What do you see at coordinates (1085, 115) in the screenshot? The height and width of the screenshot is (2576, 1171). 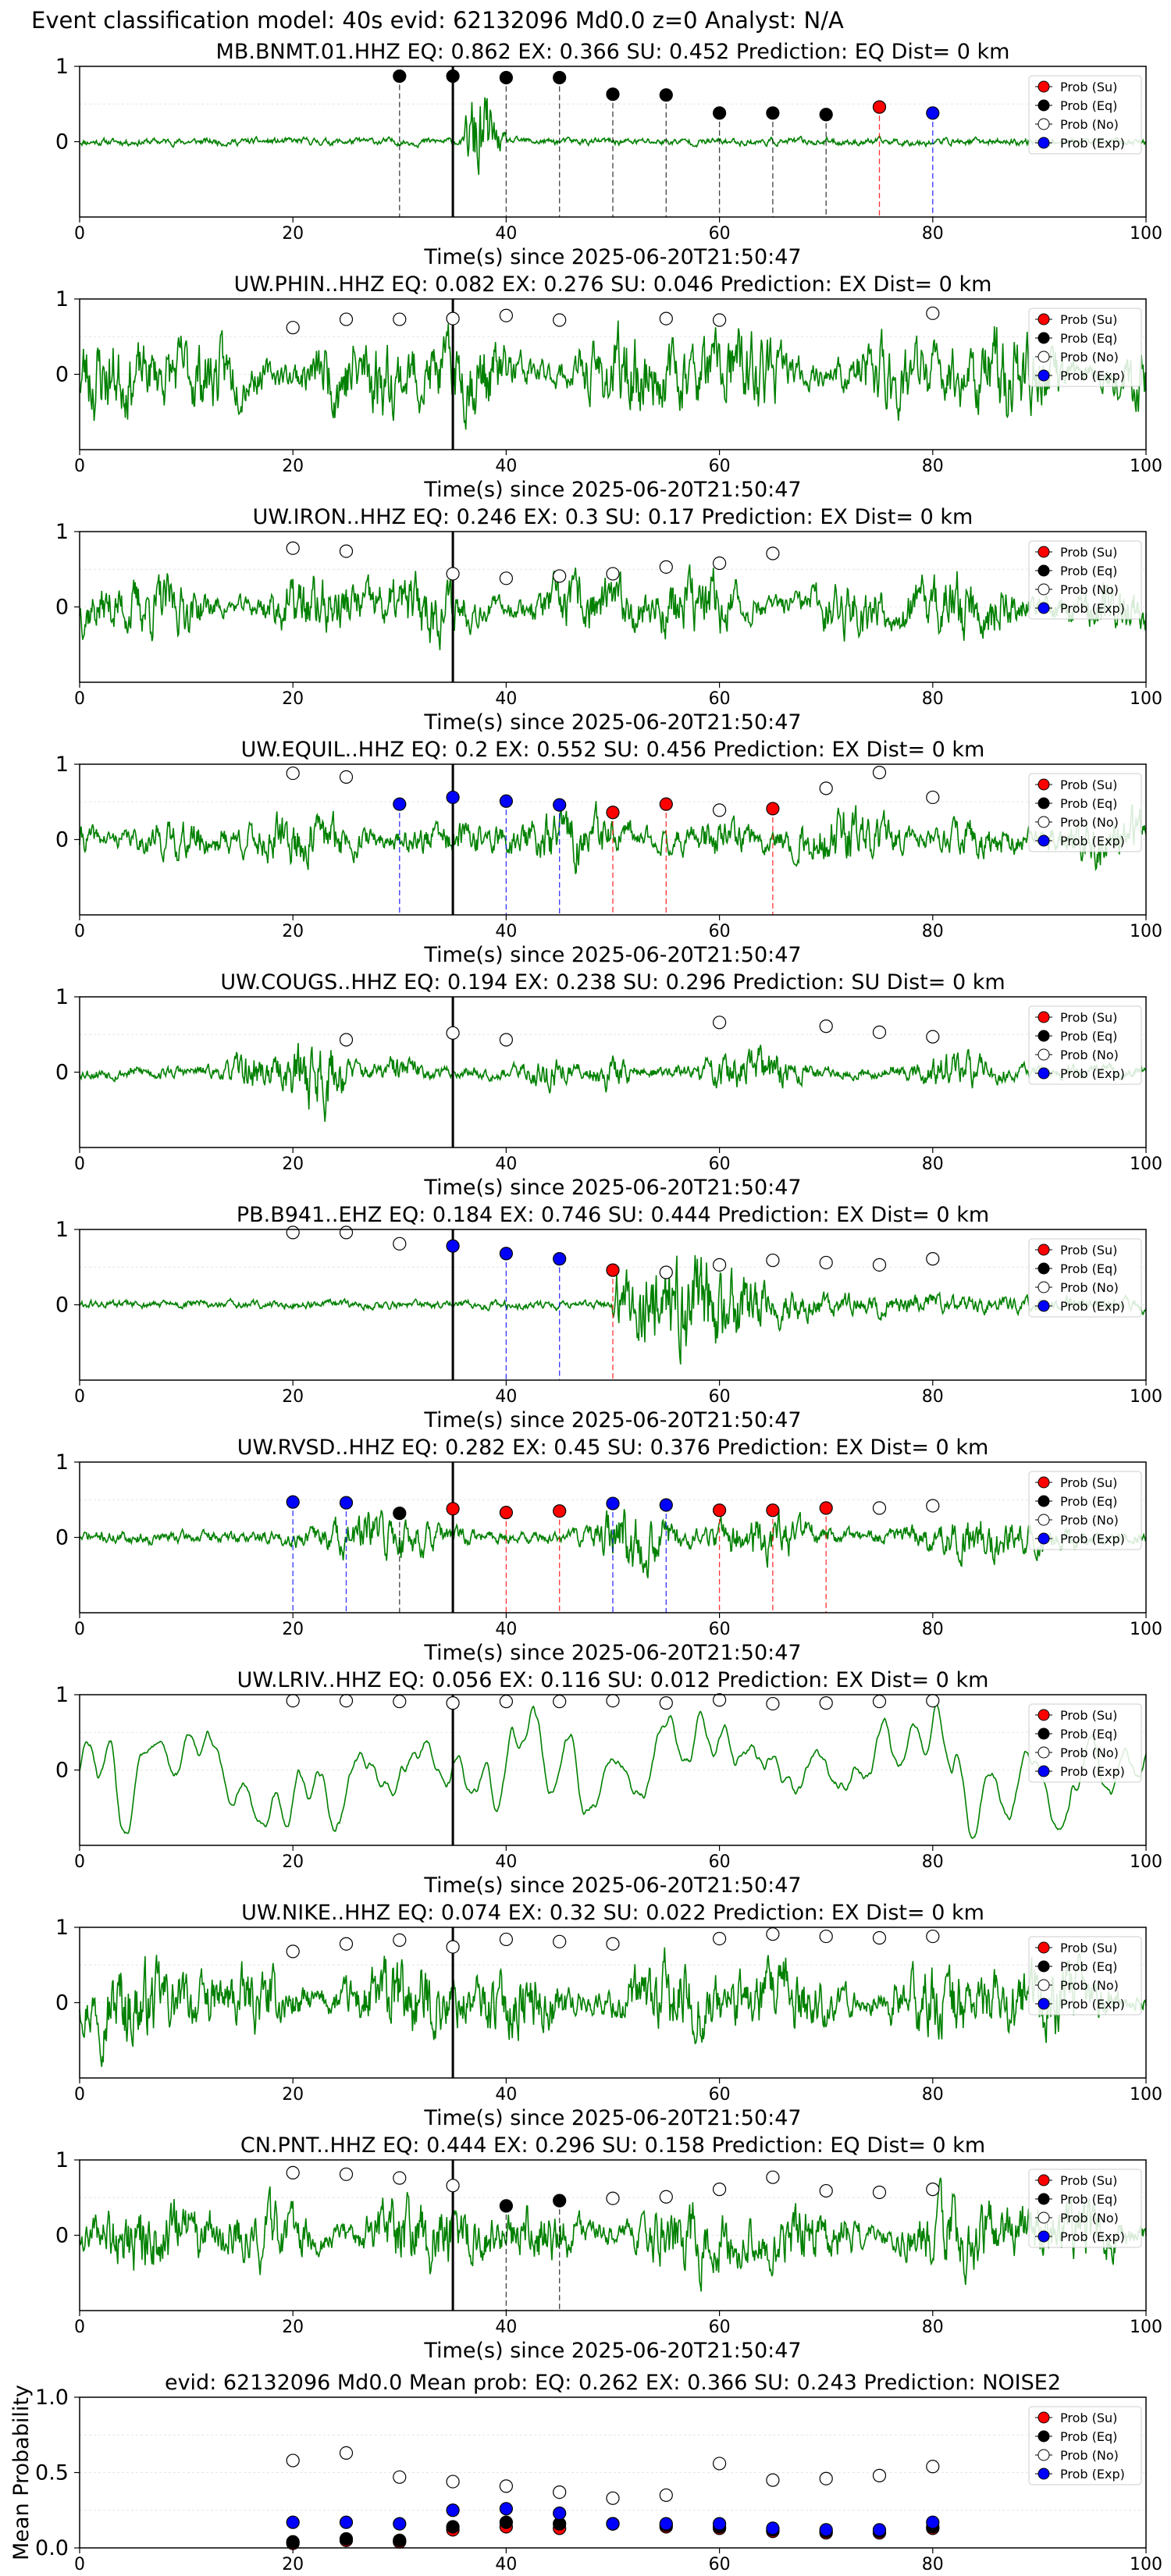 I see `legend-box` at bounding box center [1085, 115].